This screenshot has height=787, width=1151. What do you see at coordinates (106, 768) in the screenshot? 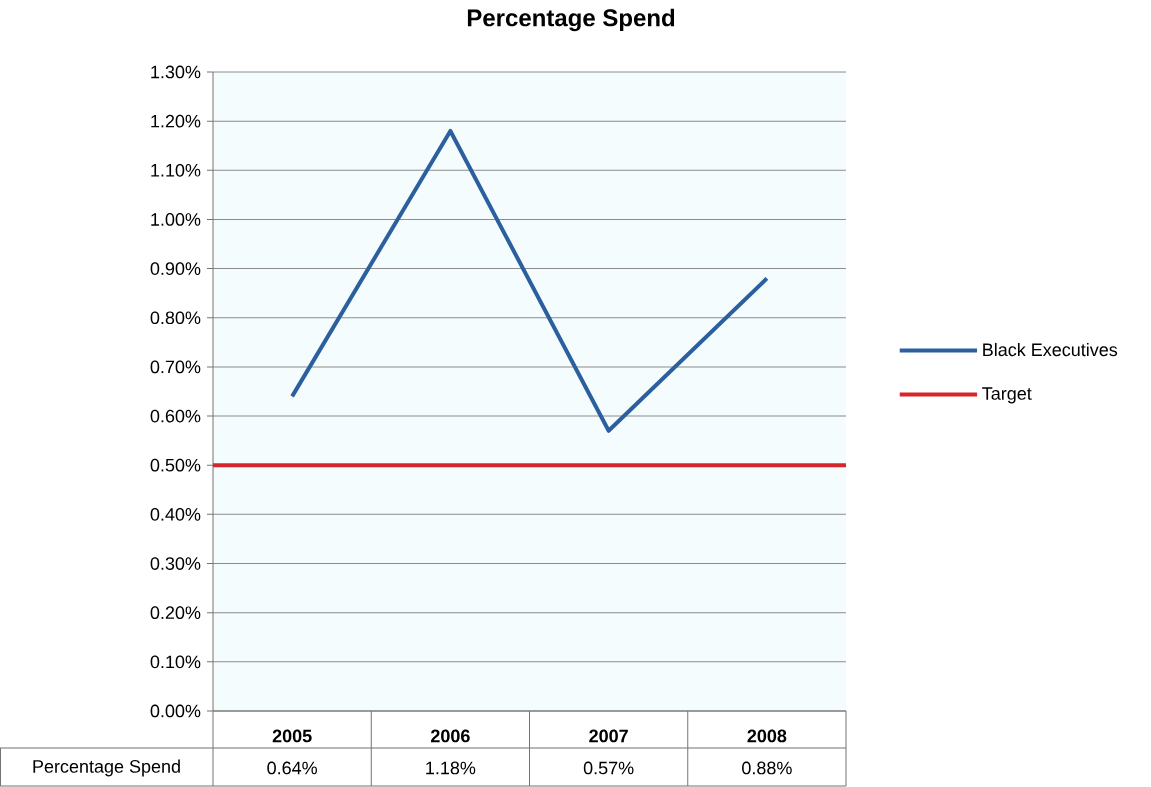
I see `text: Percentage Spend` at bounding box center [106, 768].